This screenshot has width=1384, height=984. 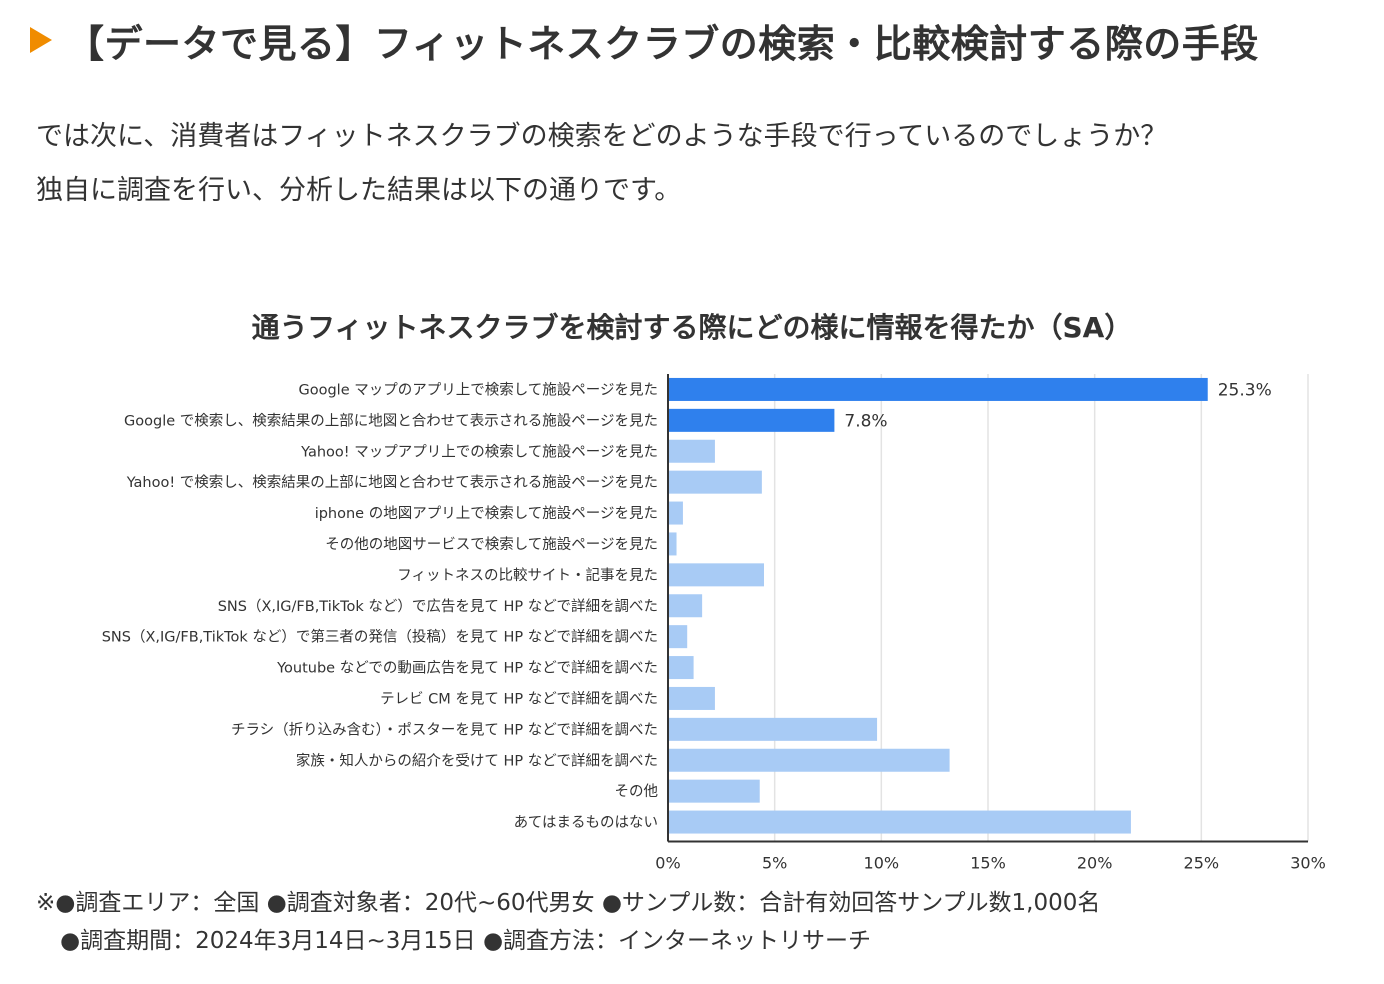 What do you see at coordinates (662, 43) in the screenshot?
I see `section-heading-text: 【データで見る】フィットネスクラブの検索・比較検討する際の手段` at bounding box center [662, 43].